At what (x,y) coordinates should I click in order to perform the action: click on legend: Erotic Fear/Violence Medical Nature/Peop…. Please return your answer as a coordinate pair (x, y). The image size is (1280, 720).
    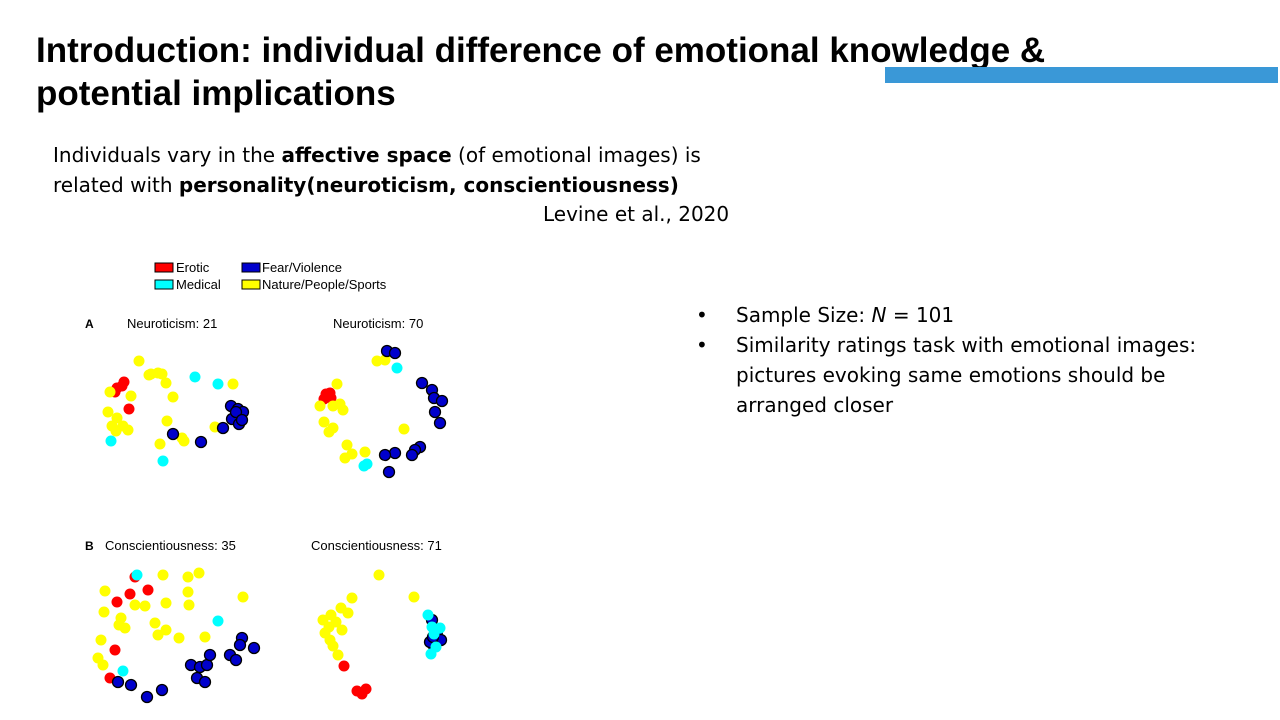
    Looking at the image, I should click on (270, 276).